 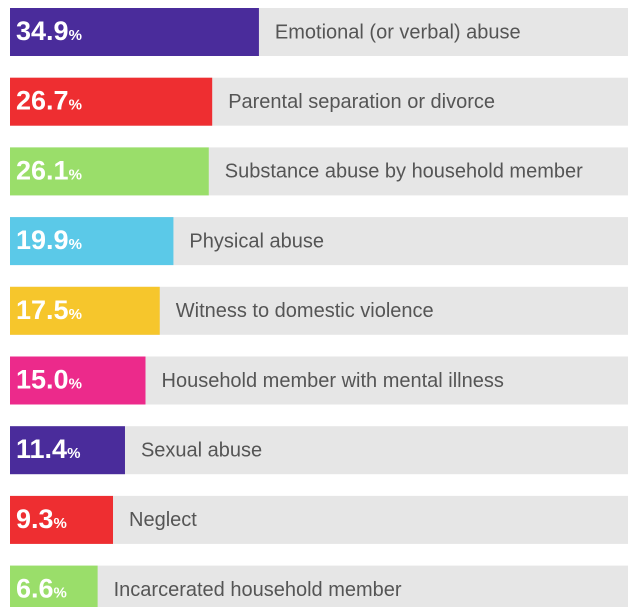 I want to click on value-label: 11.4%, so click(x=48, y=449).